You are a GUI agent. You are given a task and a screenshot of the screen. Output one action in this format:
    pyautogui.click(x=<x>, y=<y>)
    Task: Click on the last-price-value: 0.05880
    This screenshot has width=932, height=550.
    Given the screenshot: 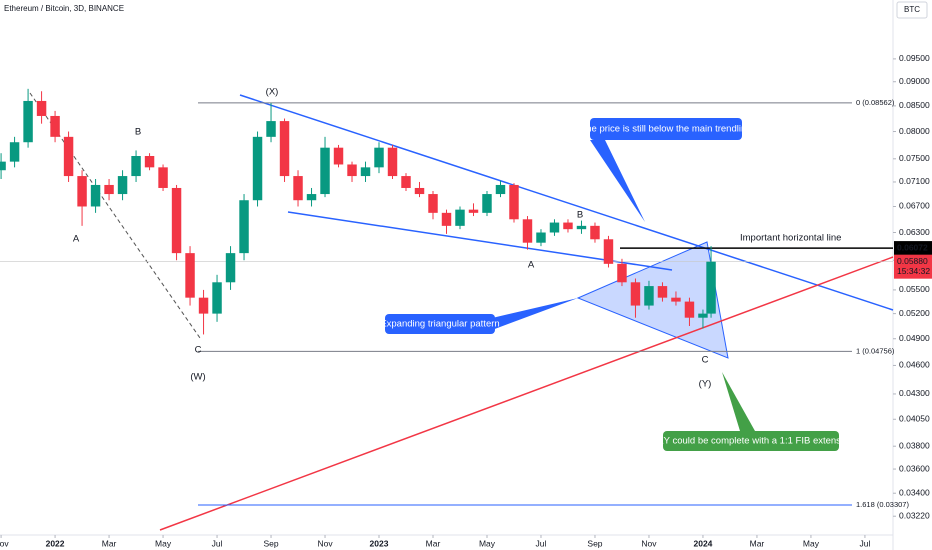 What is the action you would take?
    pyautogui.click(x=912, y=261)
    